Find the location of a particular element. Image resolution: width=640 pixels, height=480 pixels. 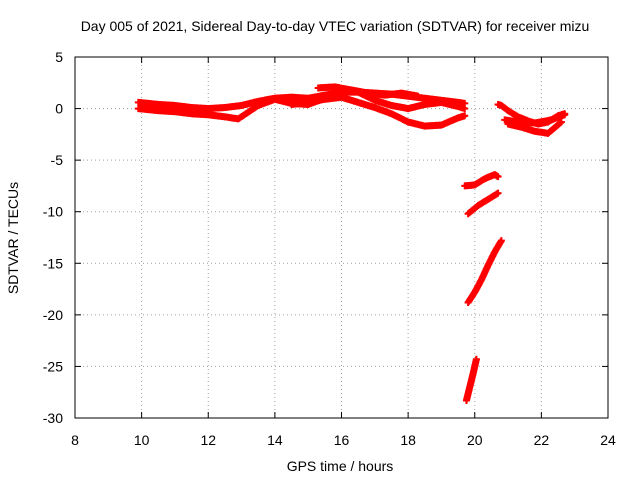

data-point-track-h is located at coordinates (498, 177).